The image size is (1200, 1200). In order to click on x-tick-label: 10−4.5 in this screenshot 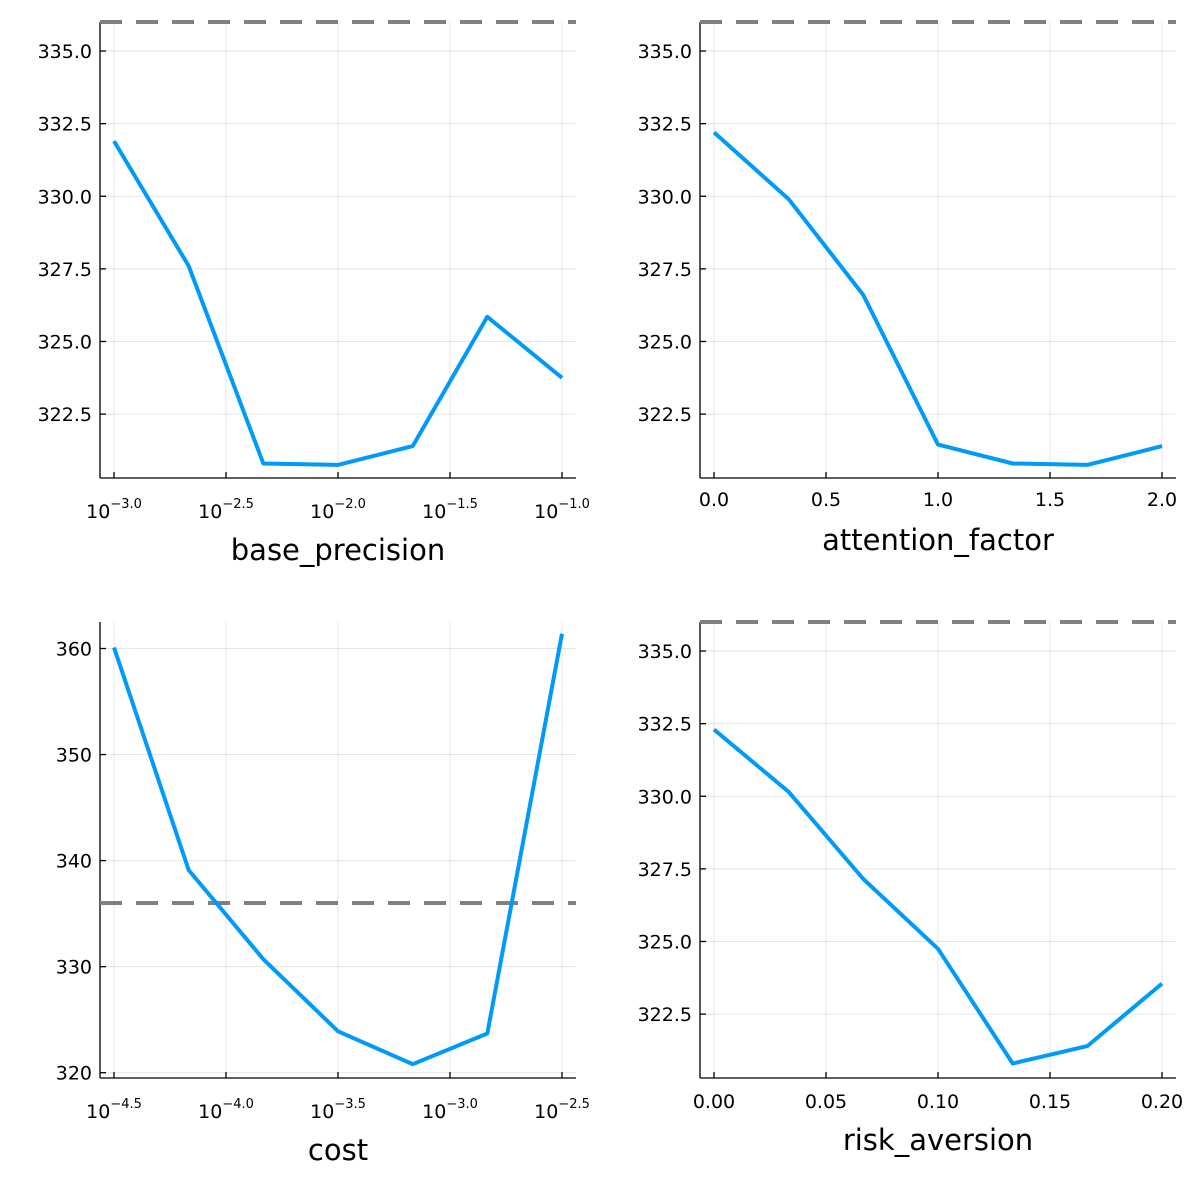, I will do `click(114, 1110)`.